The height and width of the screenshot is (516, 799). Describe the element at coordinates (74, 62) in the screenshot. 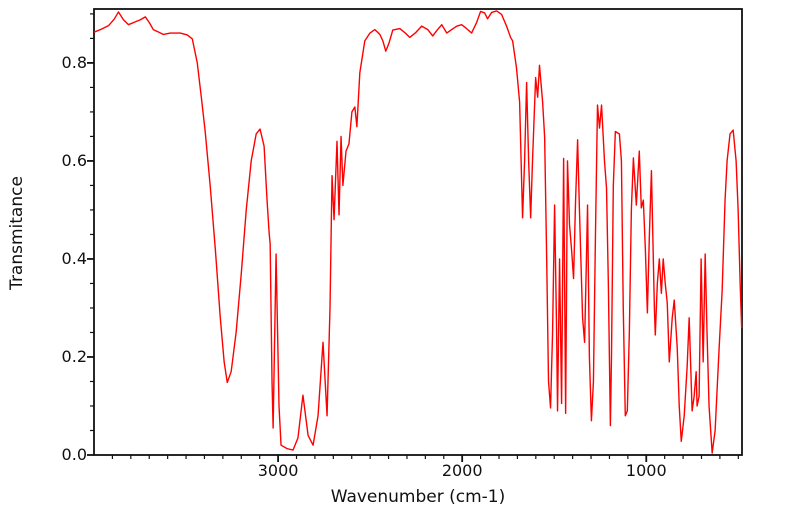

I see `y-tick-label: 0.8` at that location.